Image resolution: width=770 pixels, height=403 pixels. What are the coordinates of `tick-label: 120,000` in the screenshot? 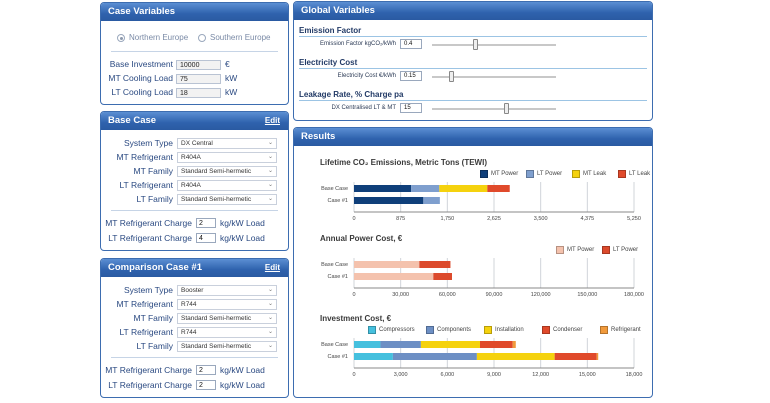 It's located at (541, 295).